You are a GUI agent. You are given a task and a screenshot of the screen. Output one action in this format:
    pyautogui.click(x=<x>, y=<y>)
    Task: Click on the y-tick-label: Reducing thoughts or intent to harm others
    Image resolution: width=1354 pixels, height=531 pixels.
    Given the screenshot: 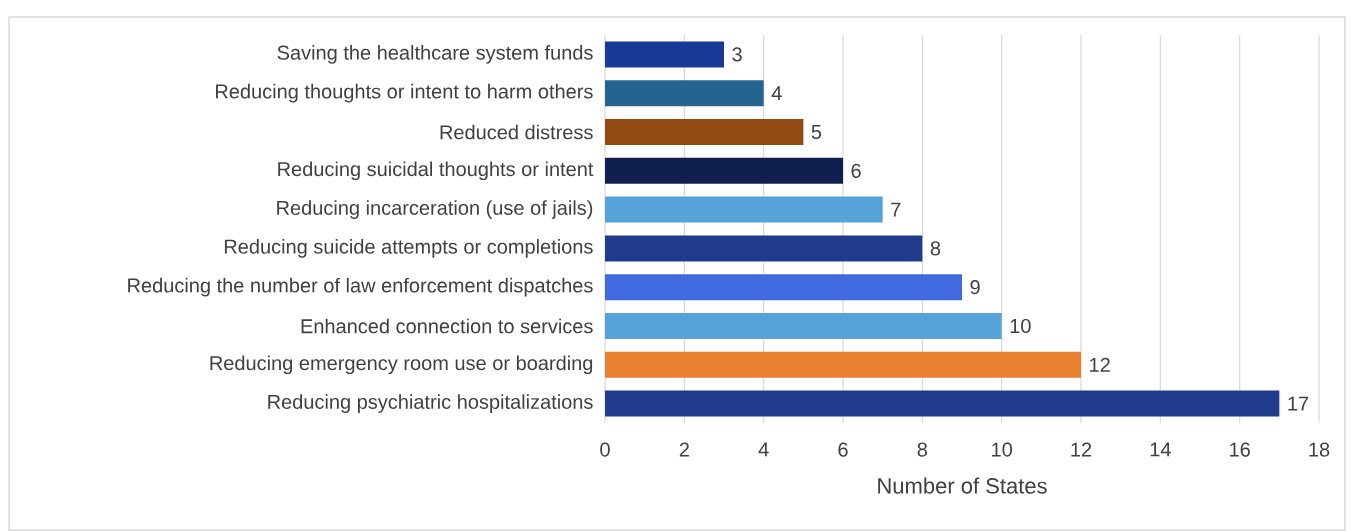 What is the action you would take?
    pyautogui.click(x=404, y=93)
    